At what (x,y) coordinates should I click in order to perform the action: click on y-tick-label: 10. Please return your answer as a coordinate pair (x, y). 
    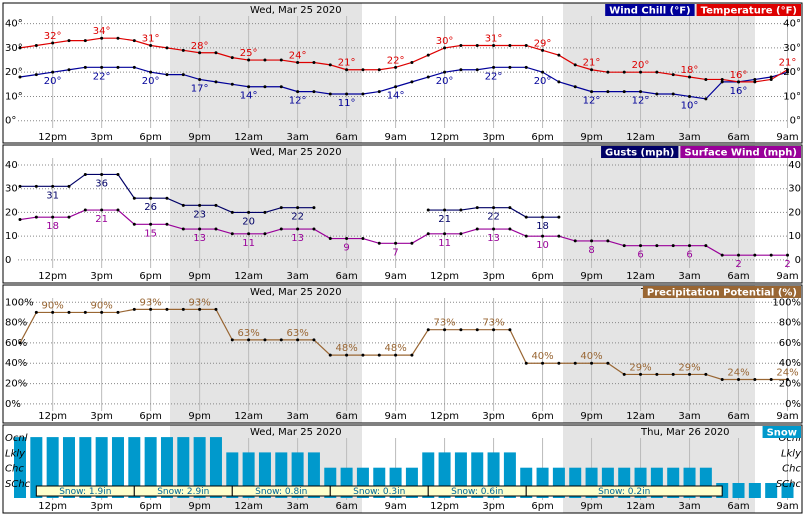
    Looking at the image, I should click on (11, 236).